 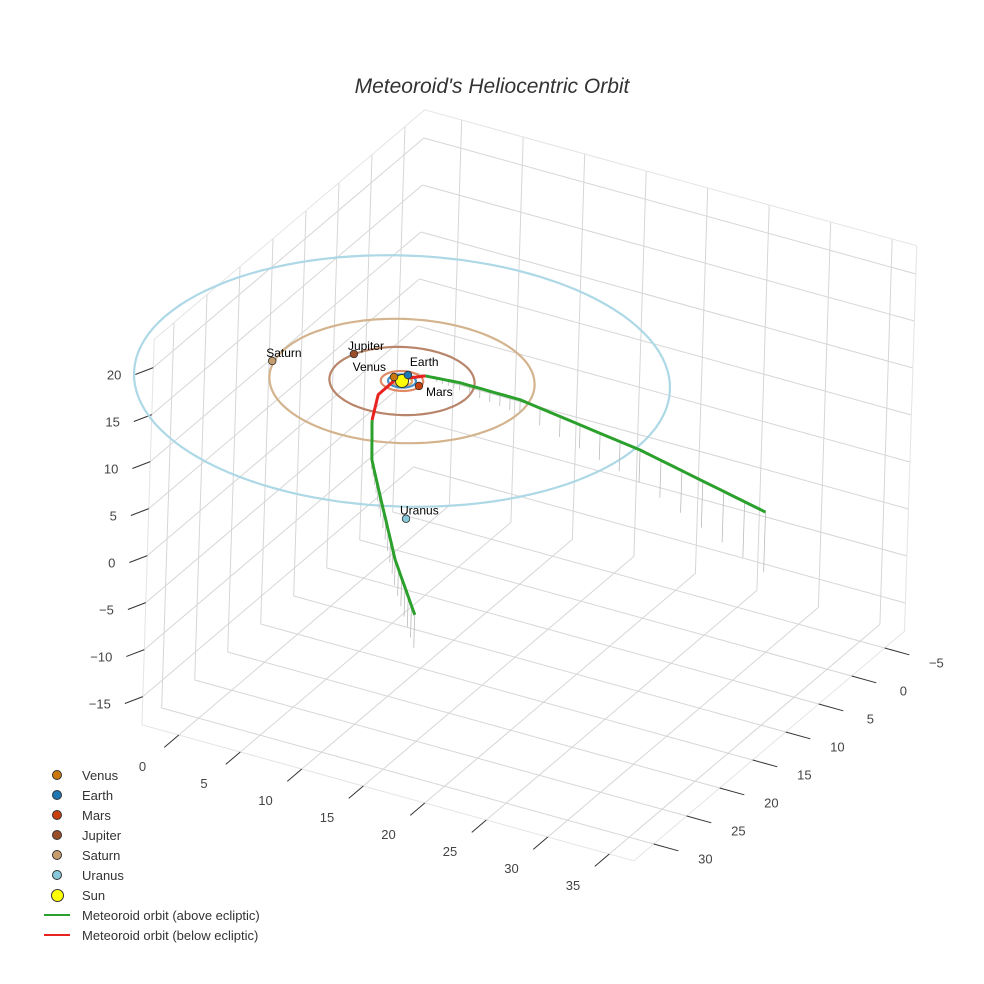 What do you see at coordinates (170, 935) in the screenshot?
I see `legend-label: Meteoroid orbit (below ecliptic)` at bounding box center [170, 935].